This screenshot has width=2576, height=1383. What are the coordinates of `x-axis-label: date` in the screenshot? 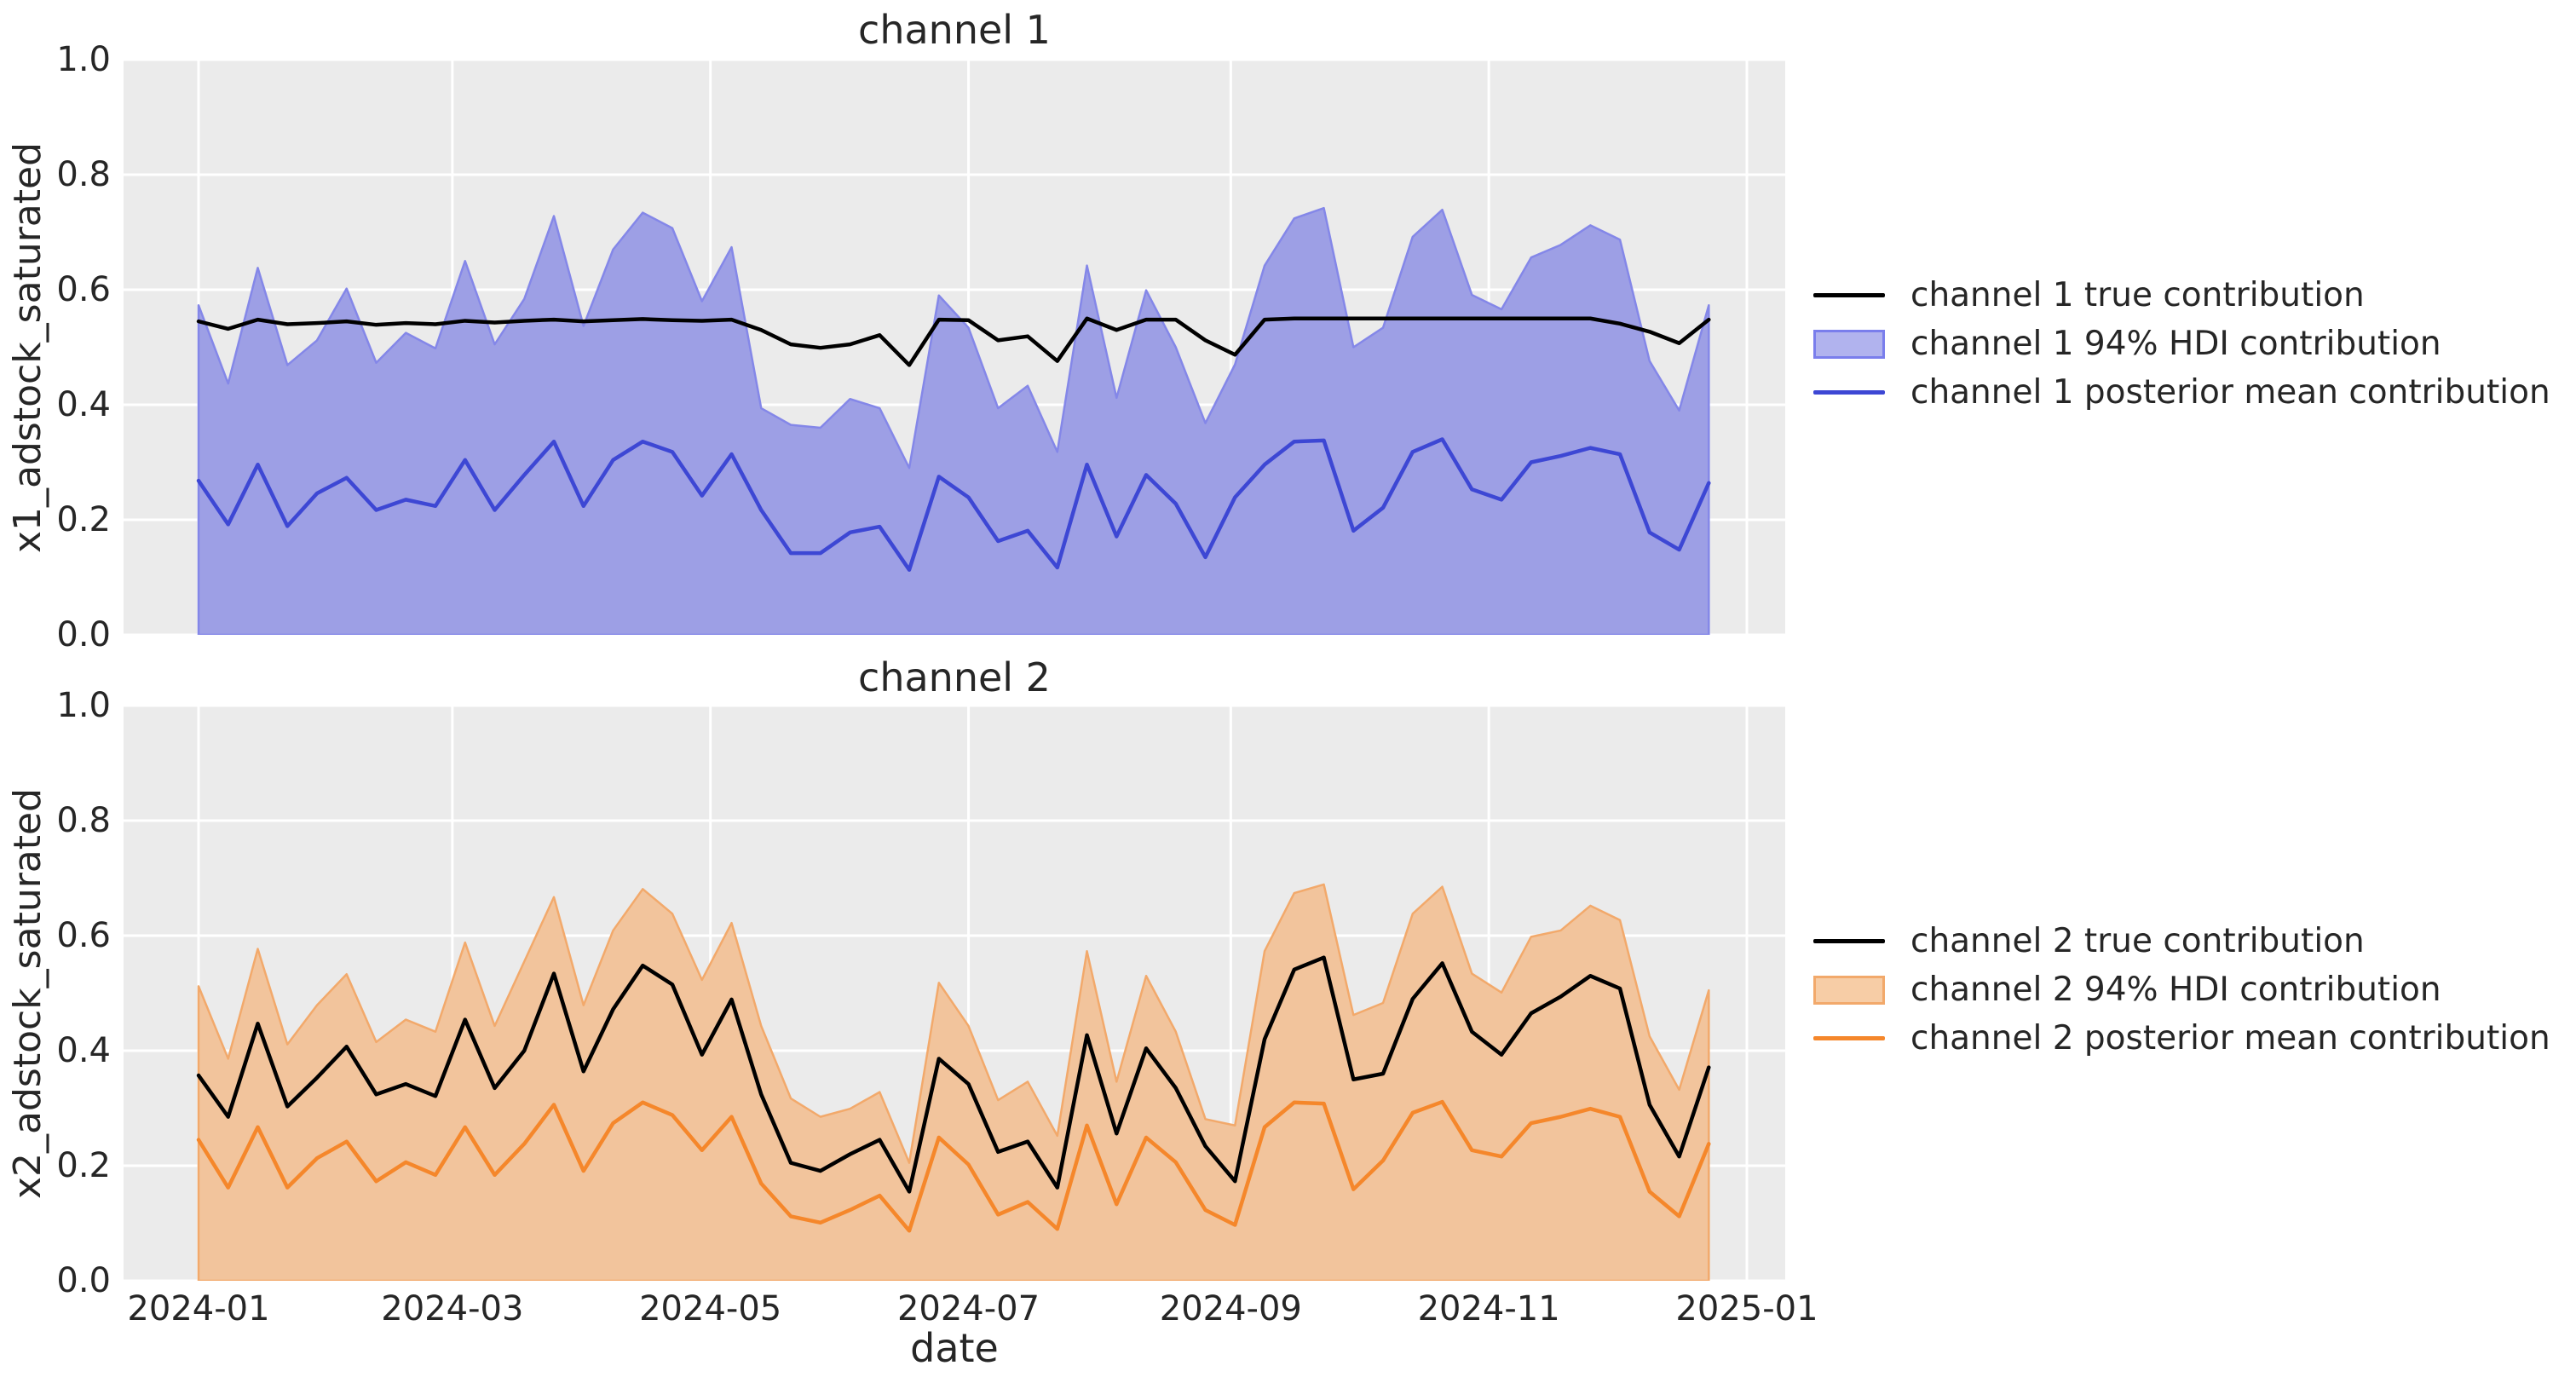 It's located at (954, 1348).